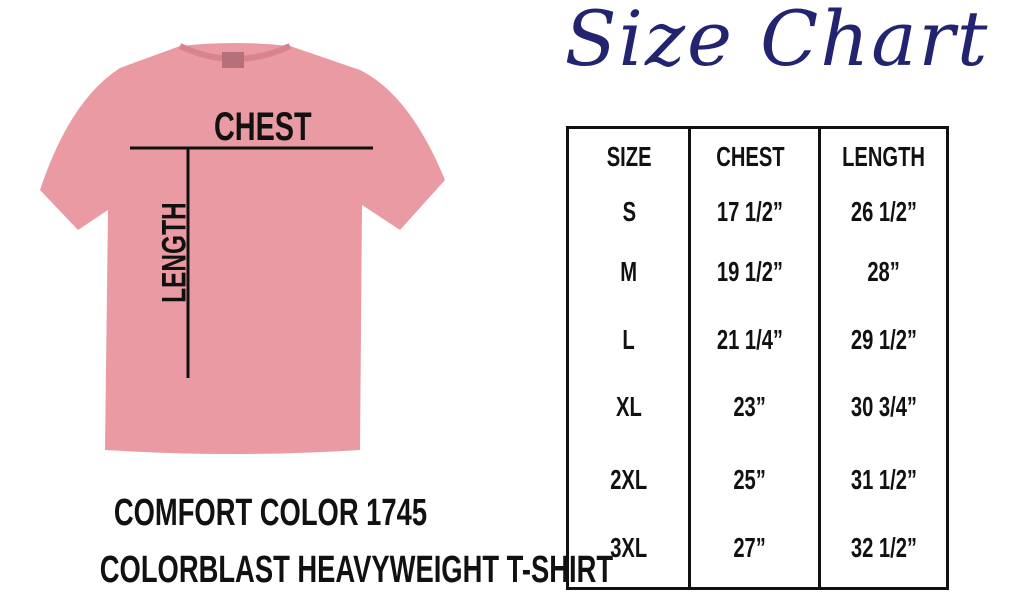  I want to click on table-cell: 3XL, so click(629, 548).